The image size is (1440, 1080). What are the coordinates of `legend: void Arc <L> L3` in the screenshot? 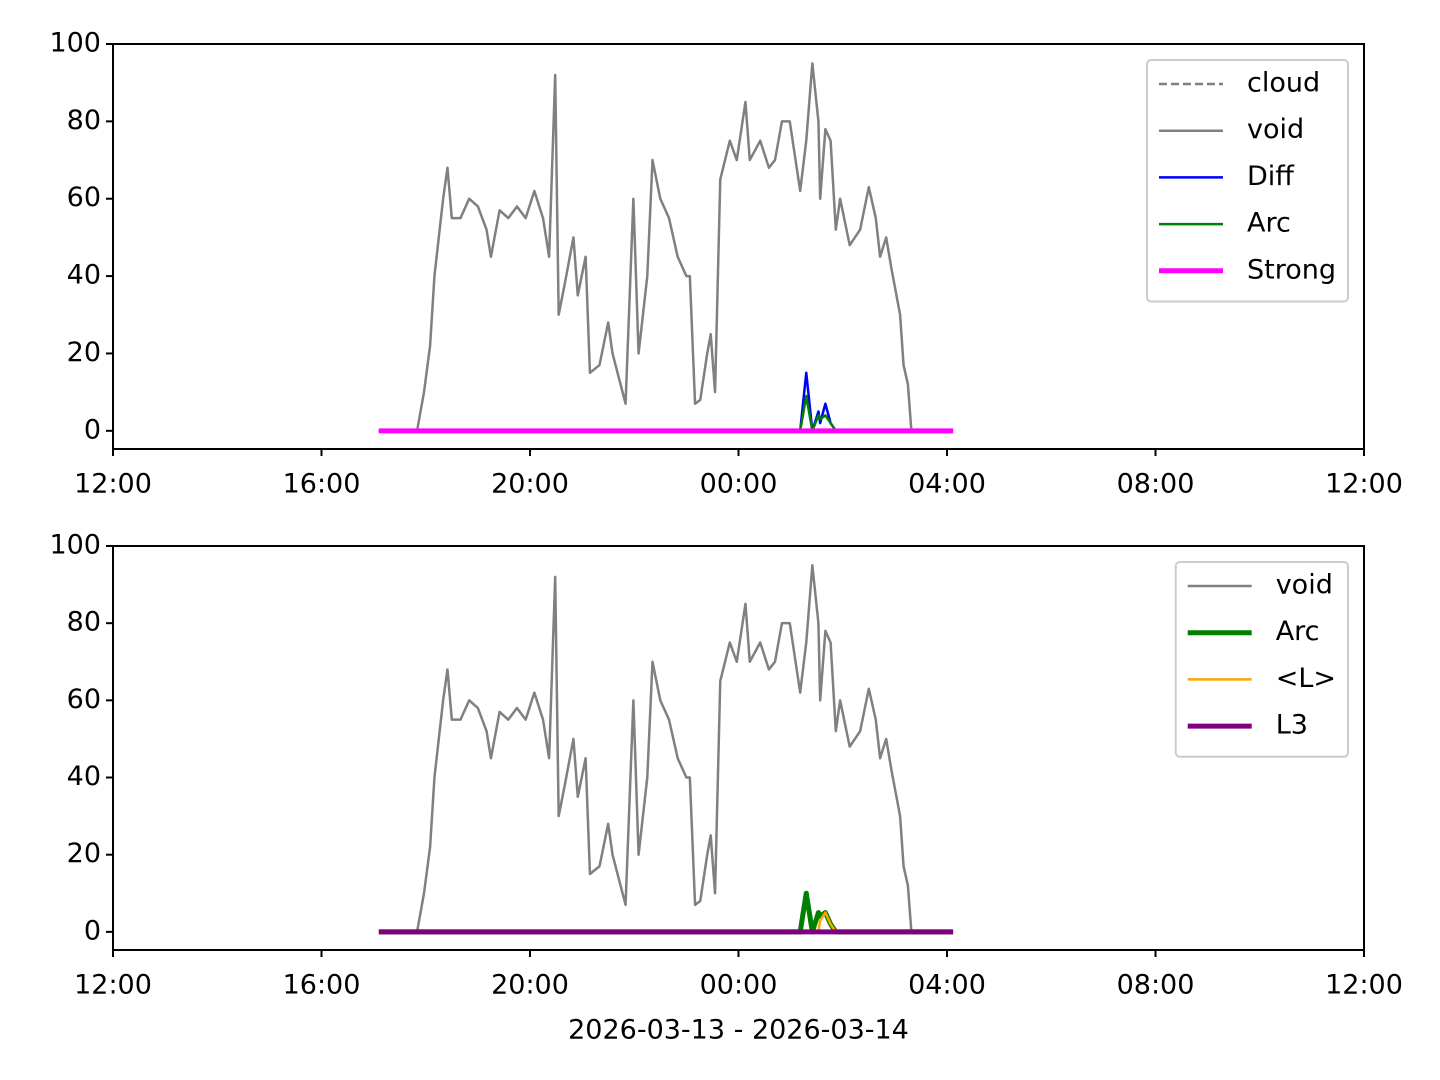 It's located at (1261, 659).